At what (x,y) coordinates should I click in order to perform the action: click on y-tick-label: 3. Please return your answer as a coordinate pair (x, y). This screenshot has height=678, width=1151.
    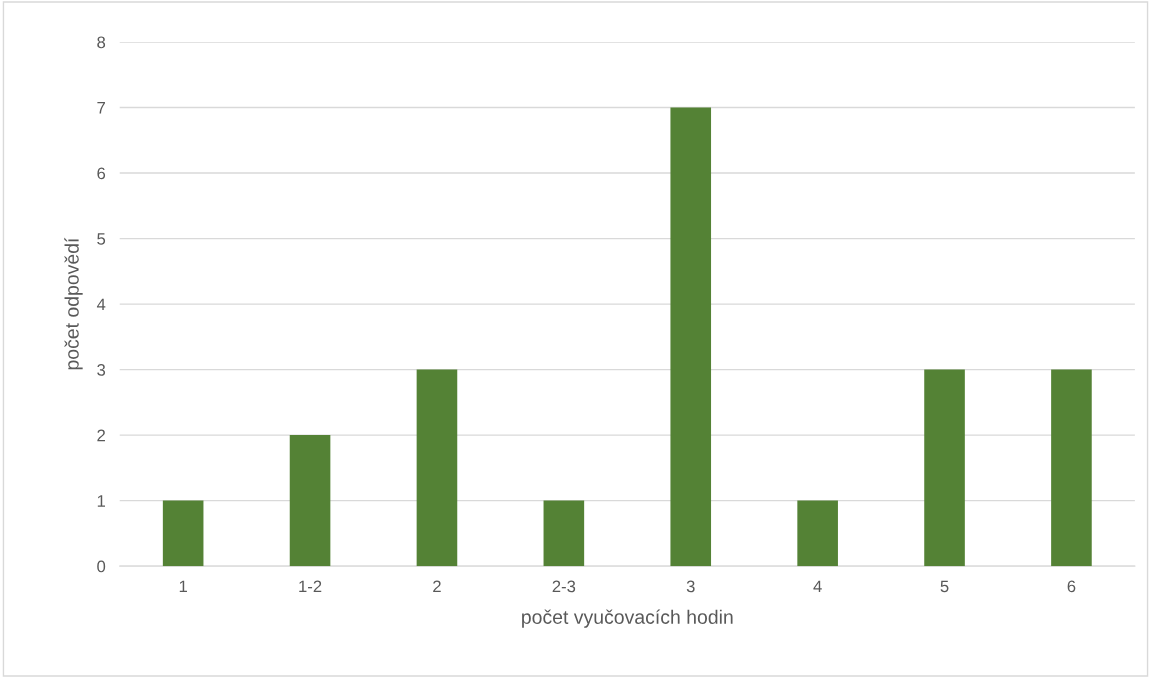
    Looking at the image, I should click on (101, 370).